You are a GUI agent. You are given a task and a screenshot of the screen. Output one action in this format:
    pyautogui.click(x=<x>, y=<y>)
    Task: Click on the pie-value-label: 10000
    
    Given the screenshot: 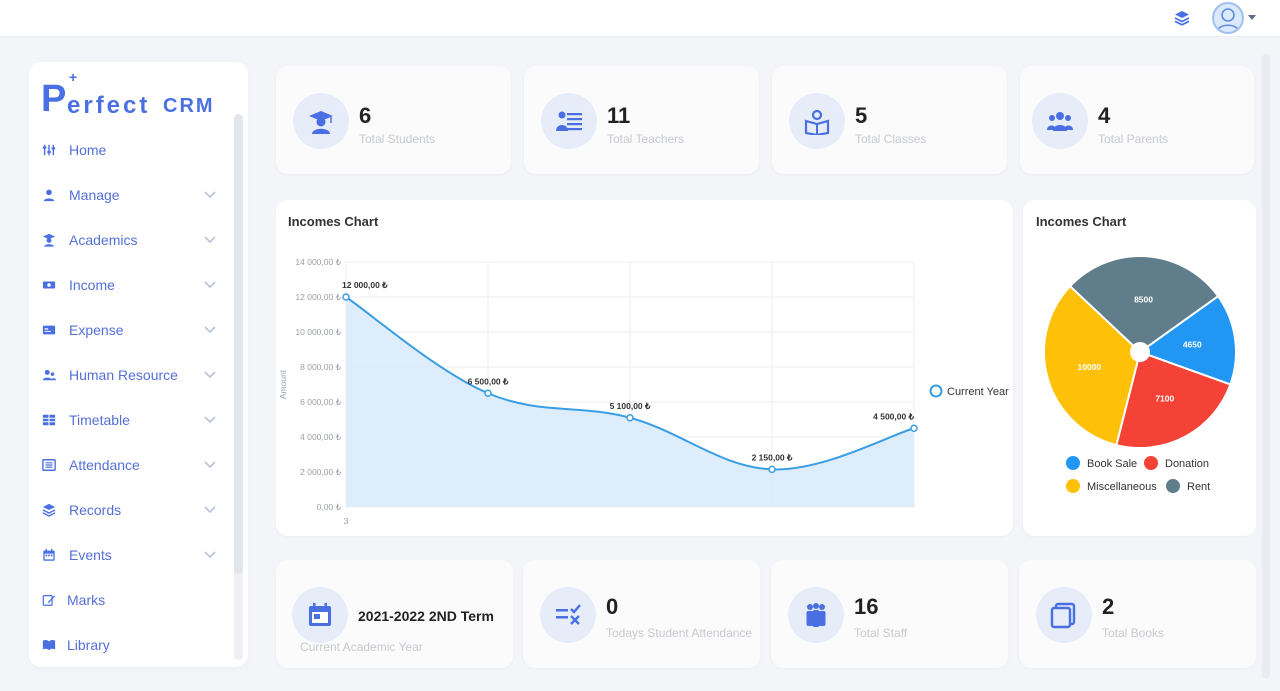 What is the action you would take?
    pyautogui.click(x=1089, y=367)
    